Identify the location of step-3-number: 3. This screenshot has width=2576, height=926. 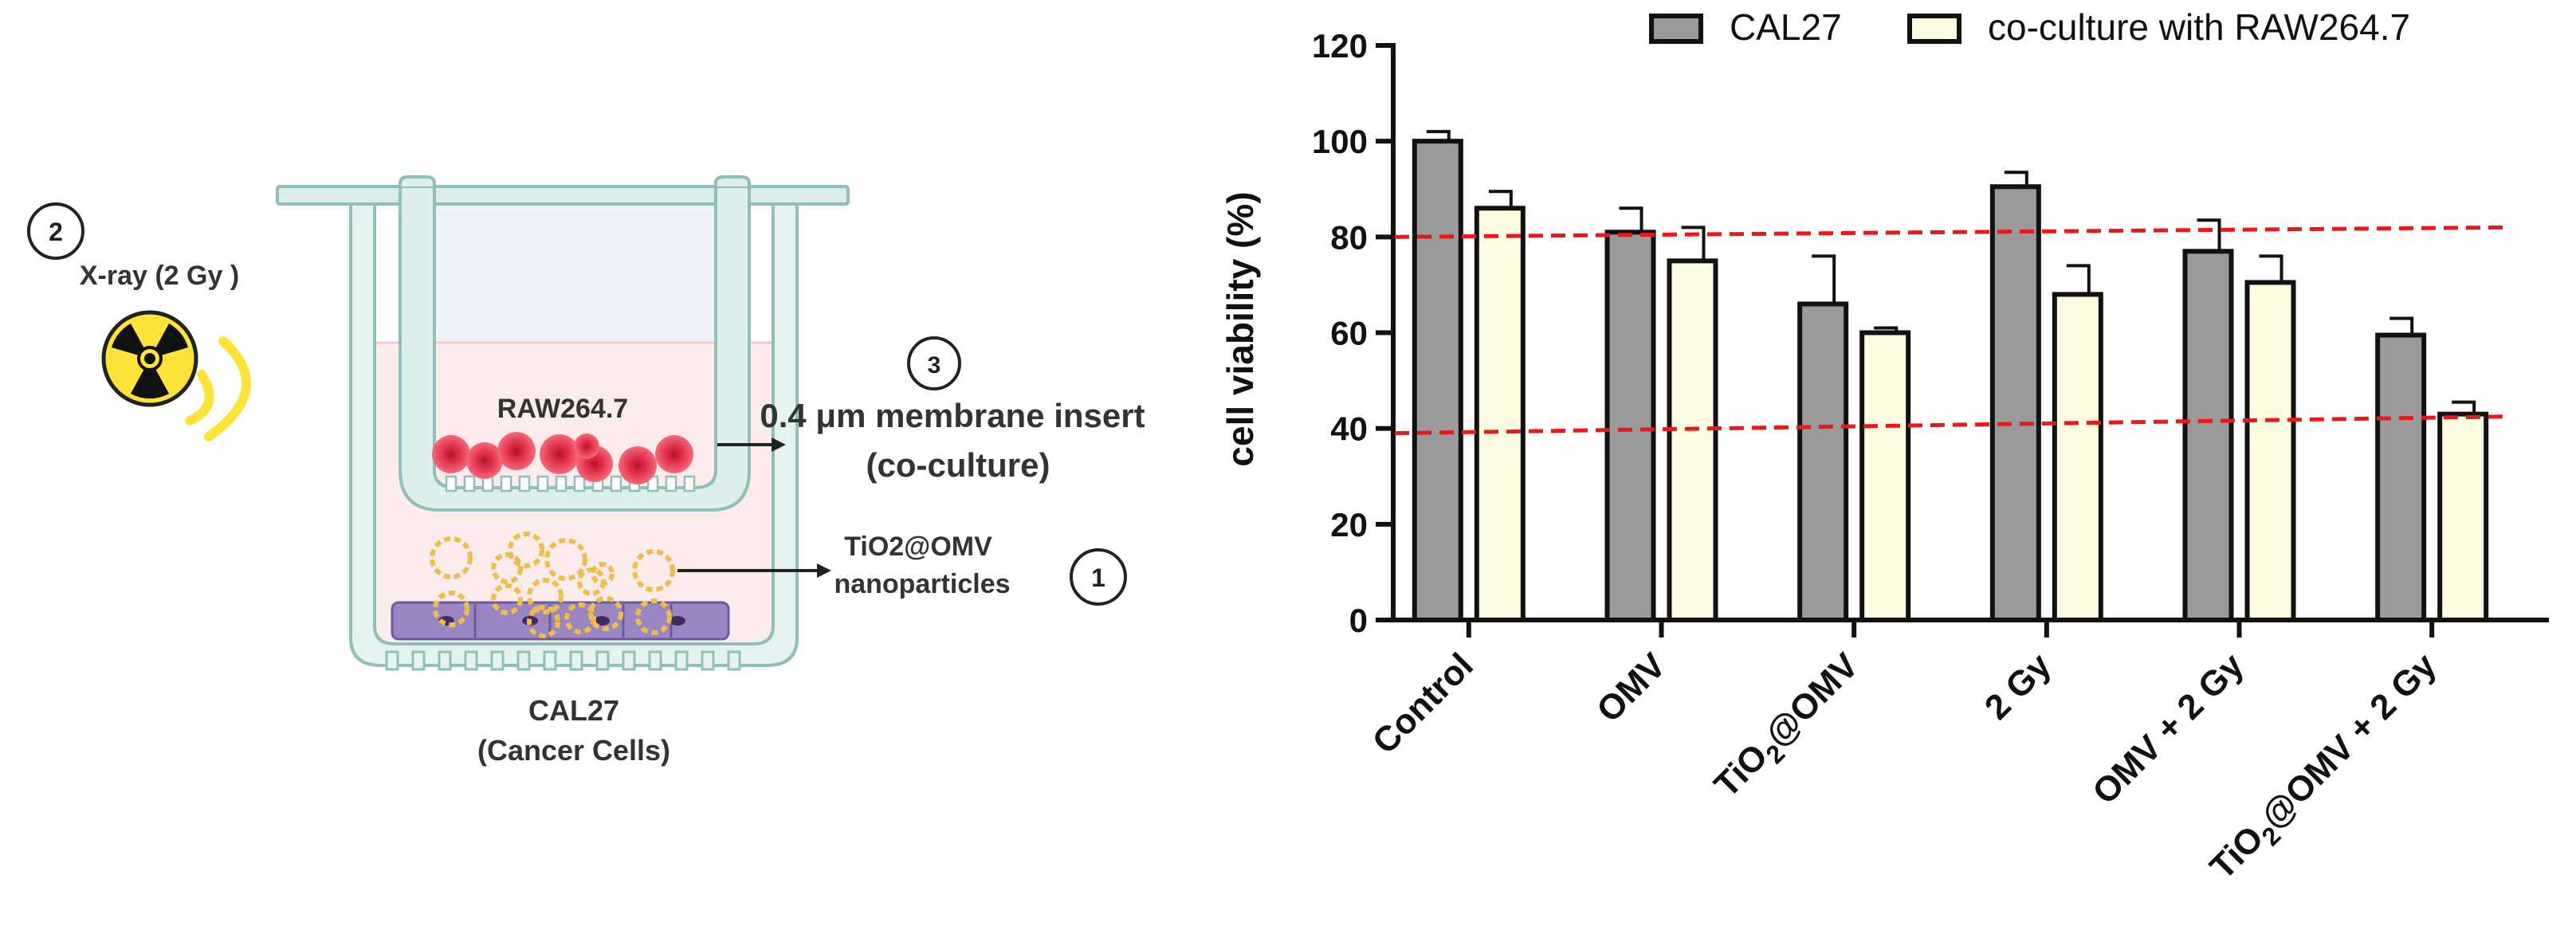
(935, 365).